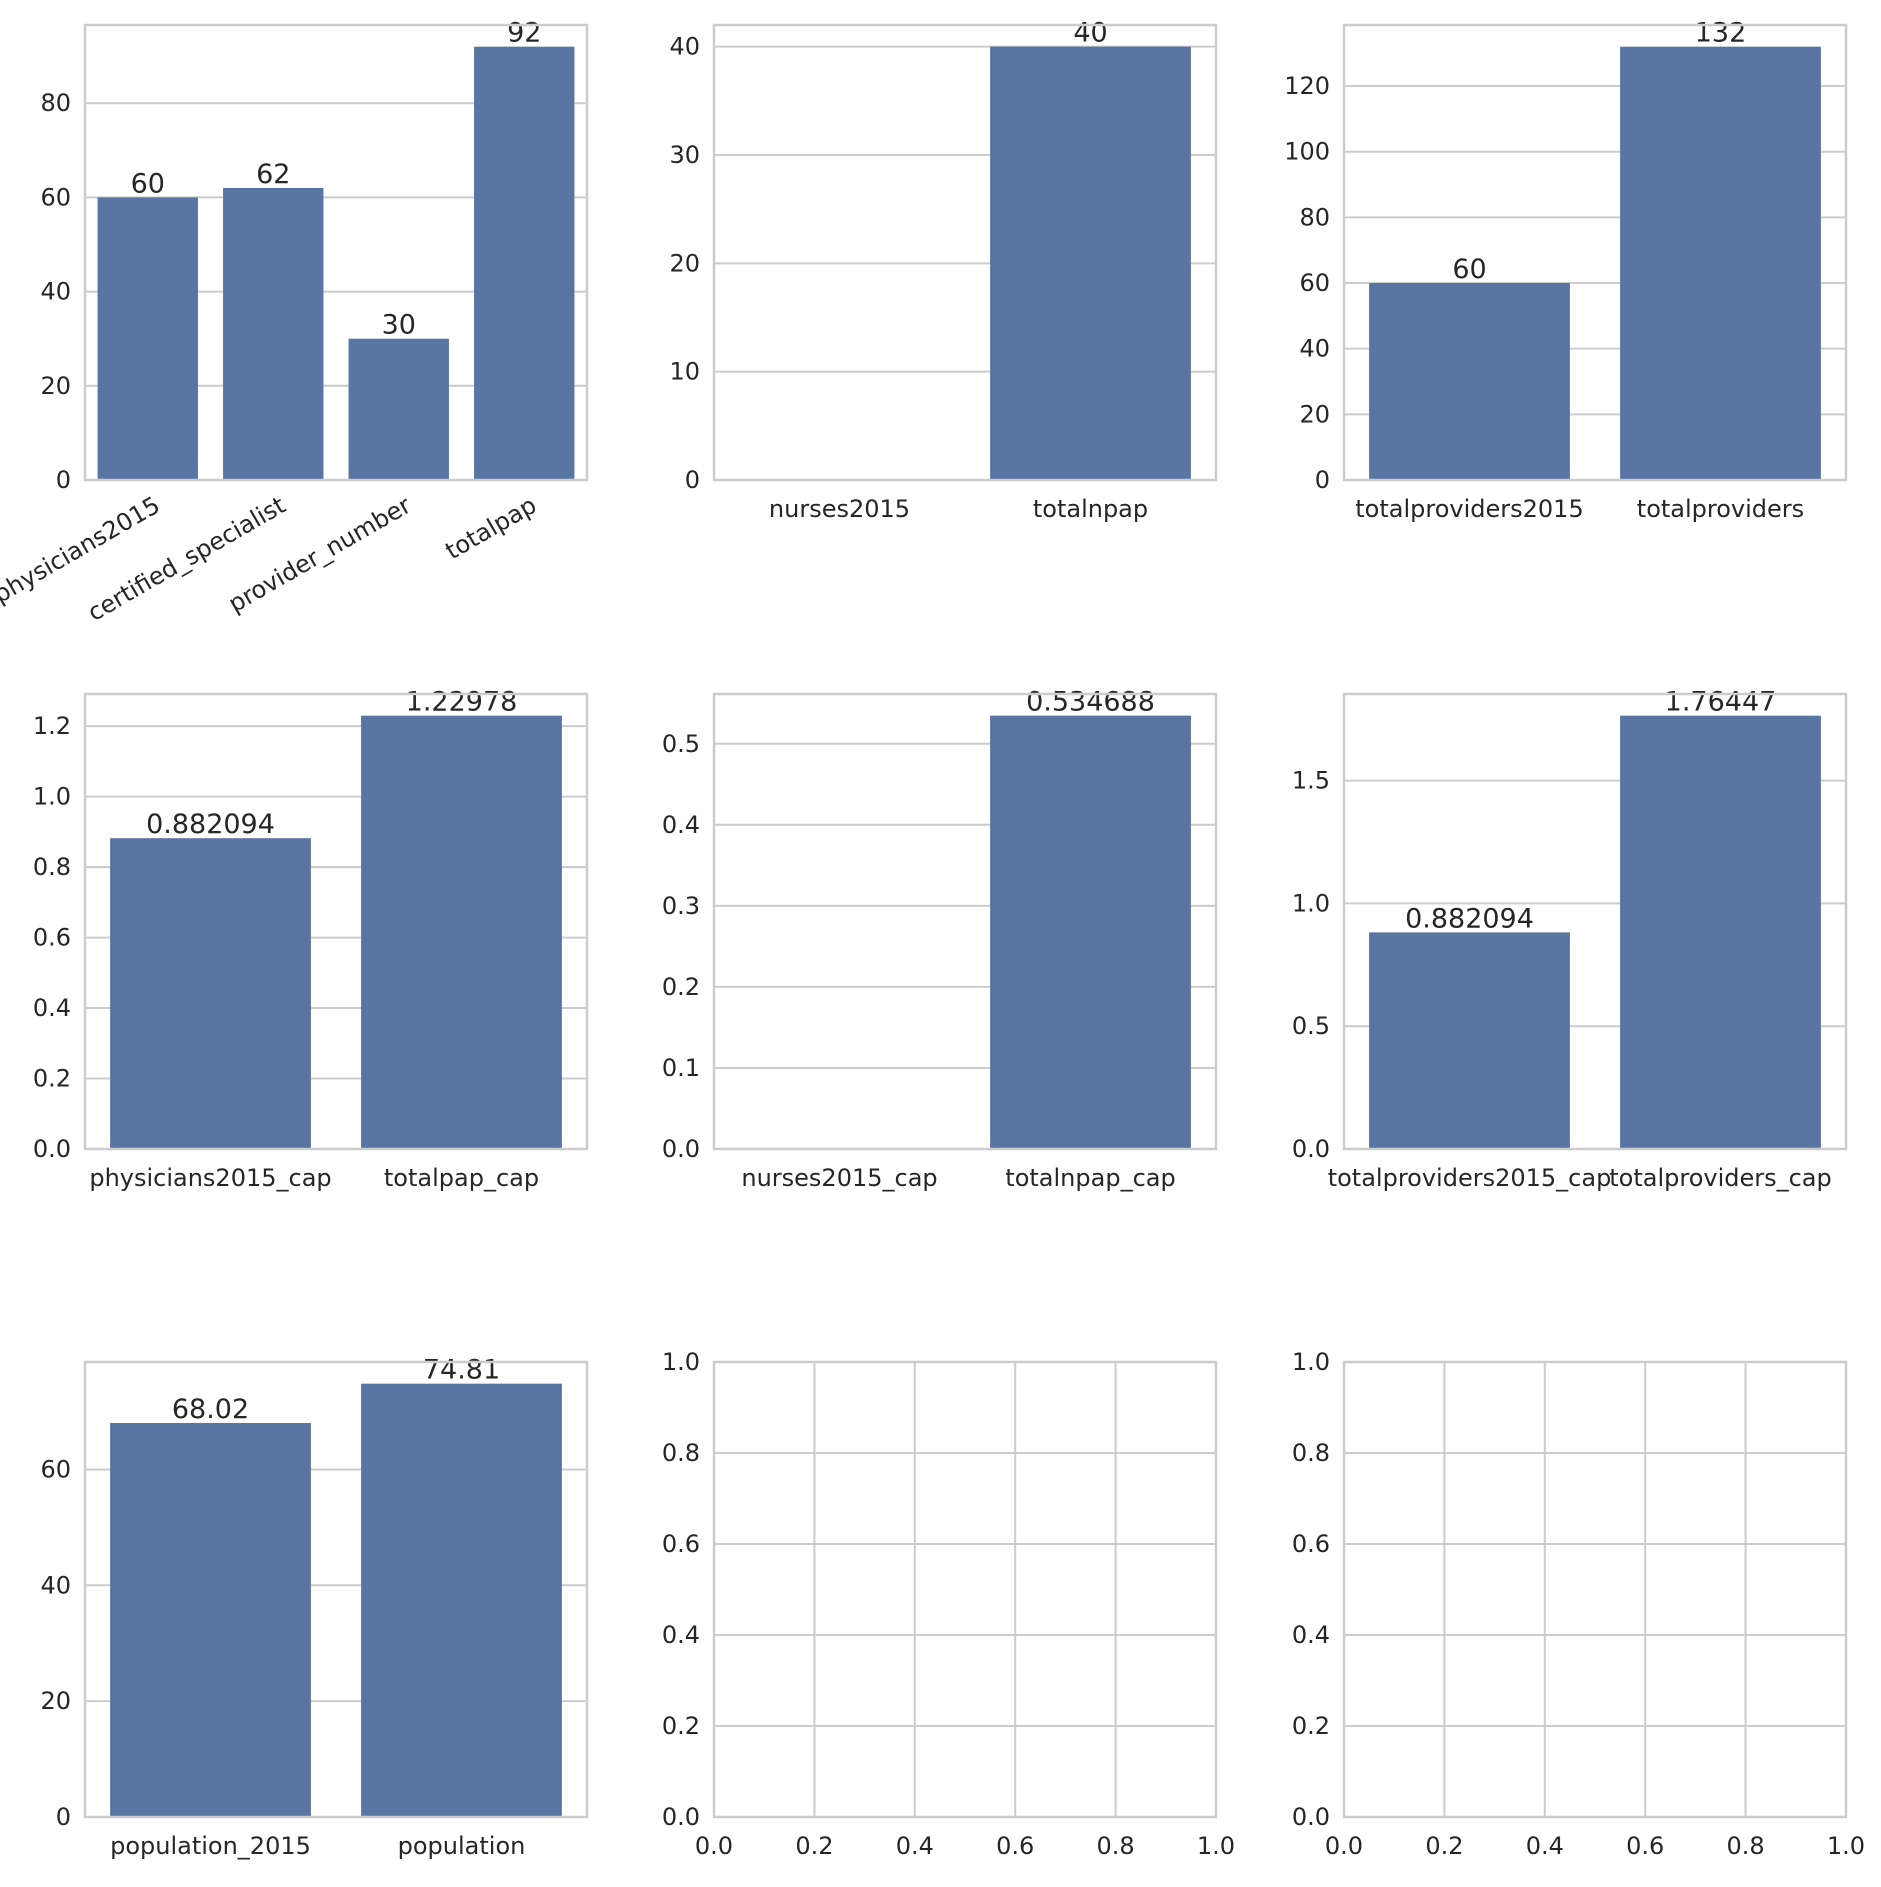 The image size is (1881, 1887). Describe the element at coordinates (399, 325) in the screenshot. I see `bar-value-label: 30` at that location.